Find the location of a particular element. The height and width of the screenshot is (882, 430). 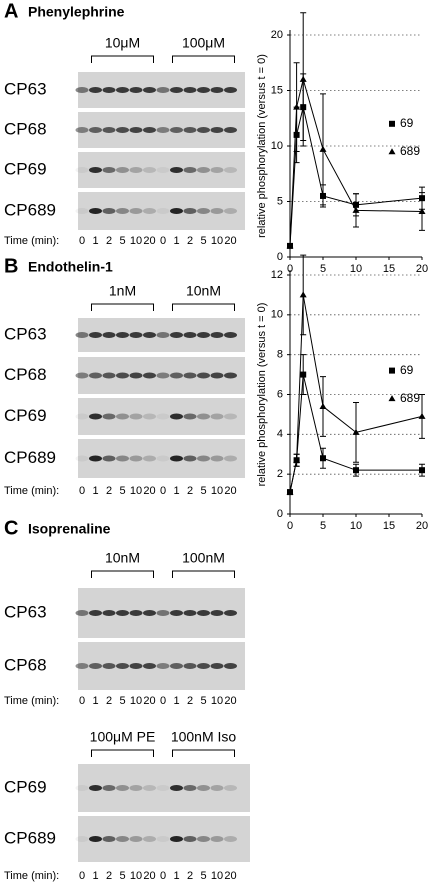

y-tick-label: 5 is located at coordinates (280, 201).